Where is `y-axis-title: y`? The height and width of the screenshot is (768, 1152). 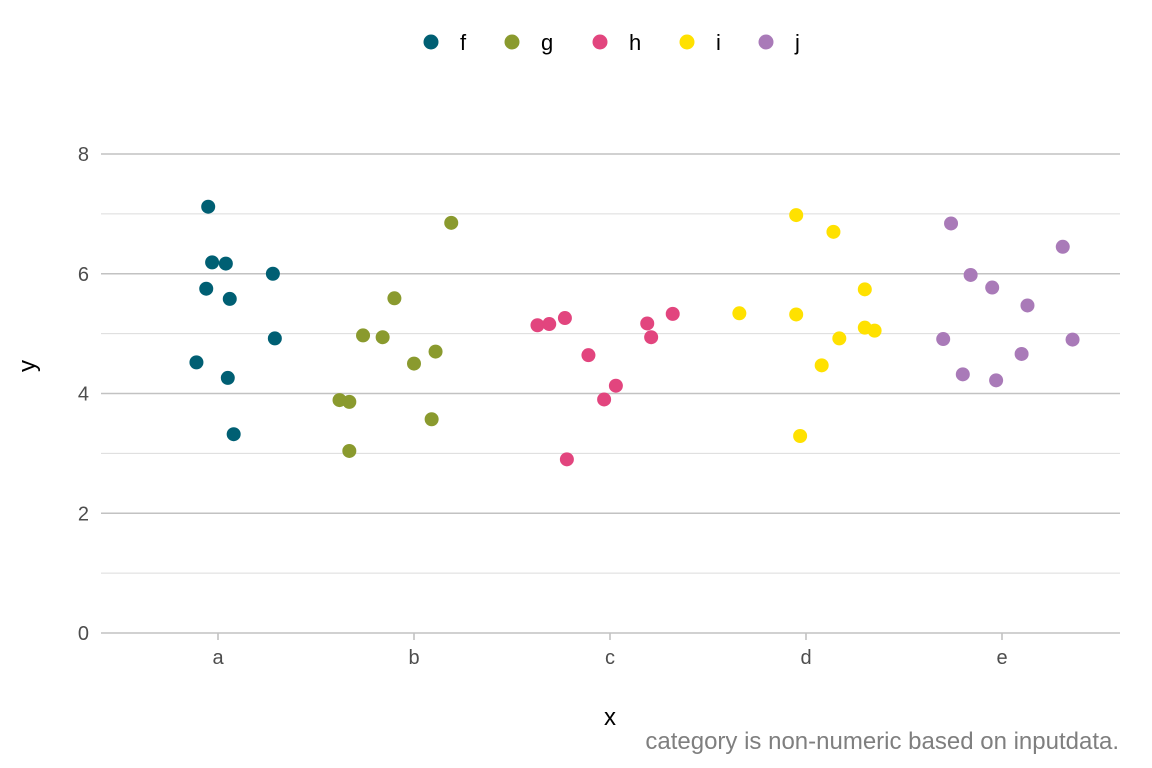
y-axis-title: y is located at coordinates (27, 366).